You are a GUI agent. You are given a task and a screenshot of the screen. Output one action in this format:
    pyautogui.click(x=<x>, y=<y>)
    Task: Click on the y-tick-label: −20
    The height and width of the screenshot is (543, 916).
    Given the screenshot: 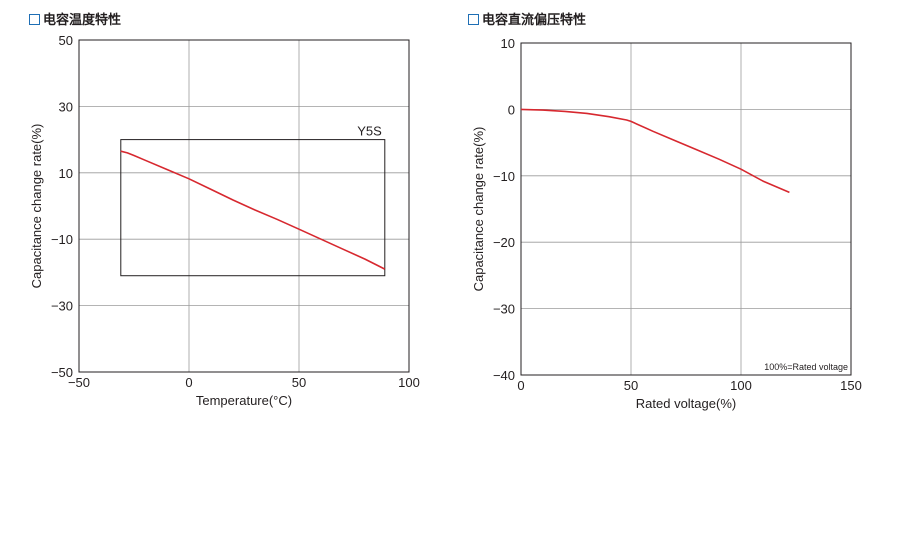 What is the action you would take?
    pyautogui.click(x=504, y=242)
    